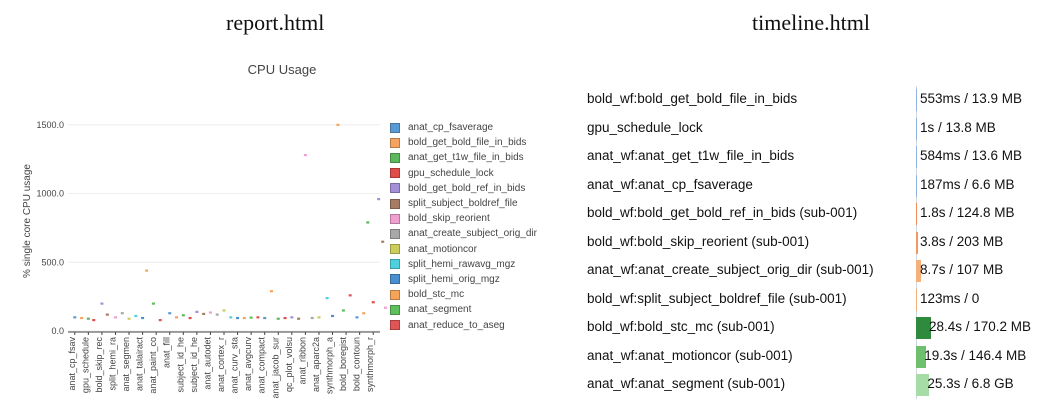  Describe the element at coordinates (962, 269) in the screenshot. I see `timeline-duration-memory: 8.7s / 107 MB` at that location.